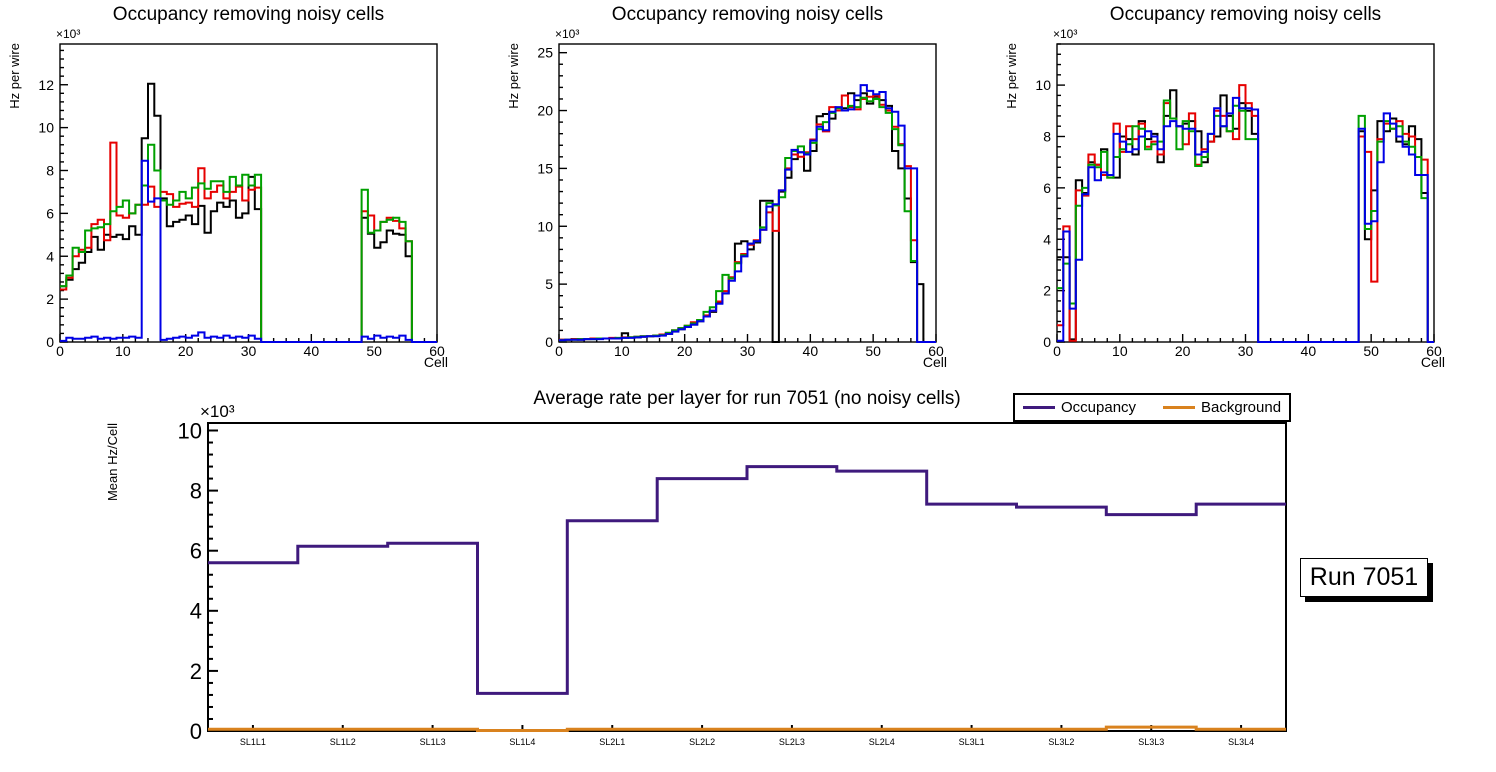  What do you see at coordinates (1179, 407) in the screenshot?
I see `background-line-swatch` at bounding box center [1179, 407].